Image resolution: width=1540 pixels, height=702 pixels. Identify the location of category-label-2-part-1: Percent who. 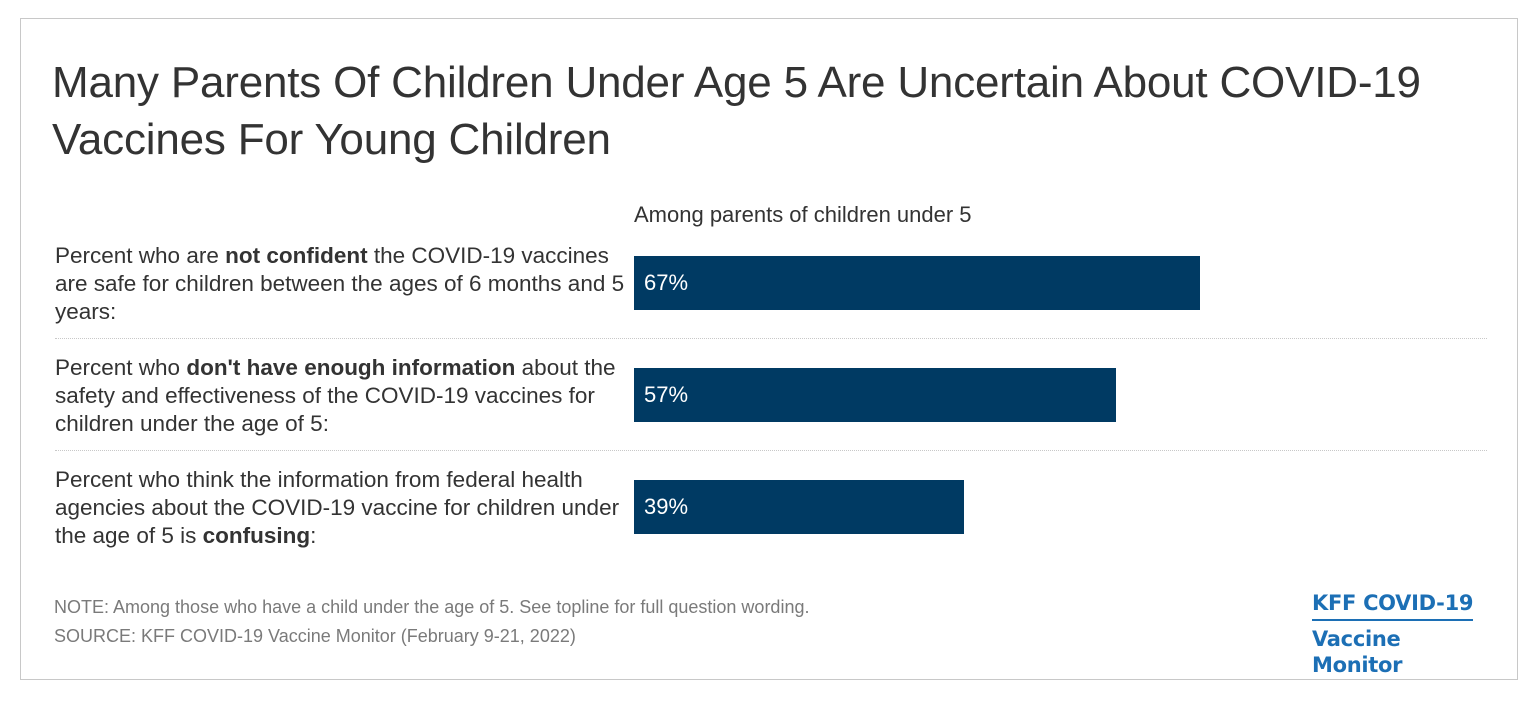
(121, 367).